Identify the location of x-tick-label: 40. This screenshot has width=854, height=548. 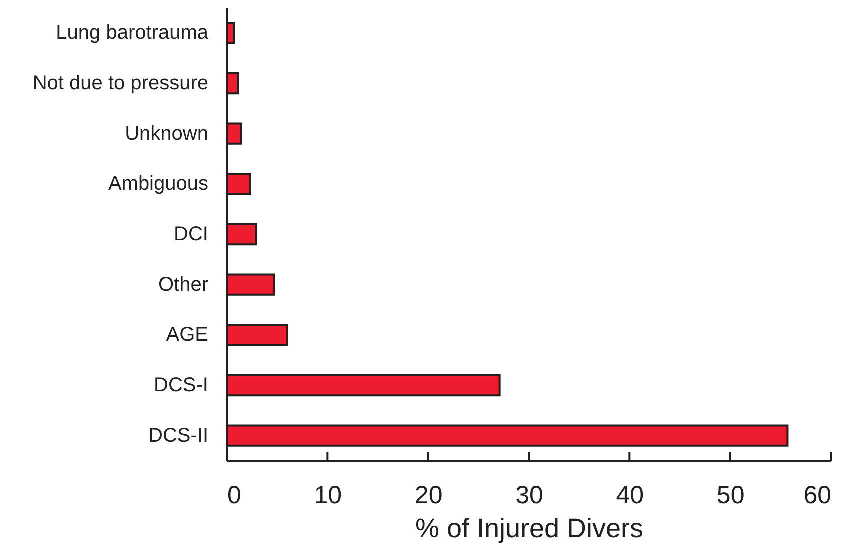
(630, 496).